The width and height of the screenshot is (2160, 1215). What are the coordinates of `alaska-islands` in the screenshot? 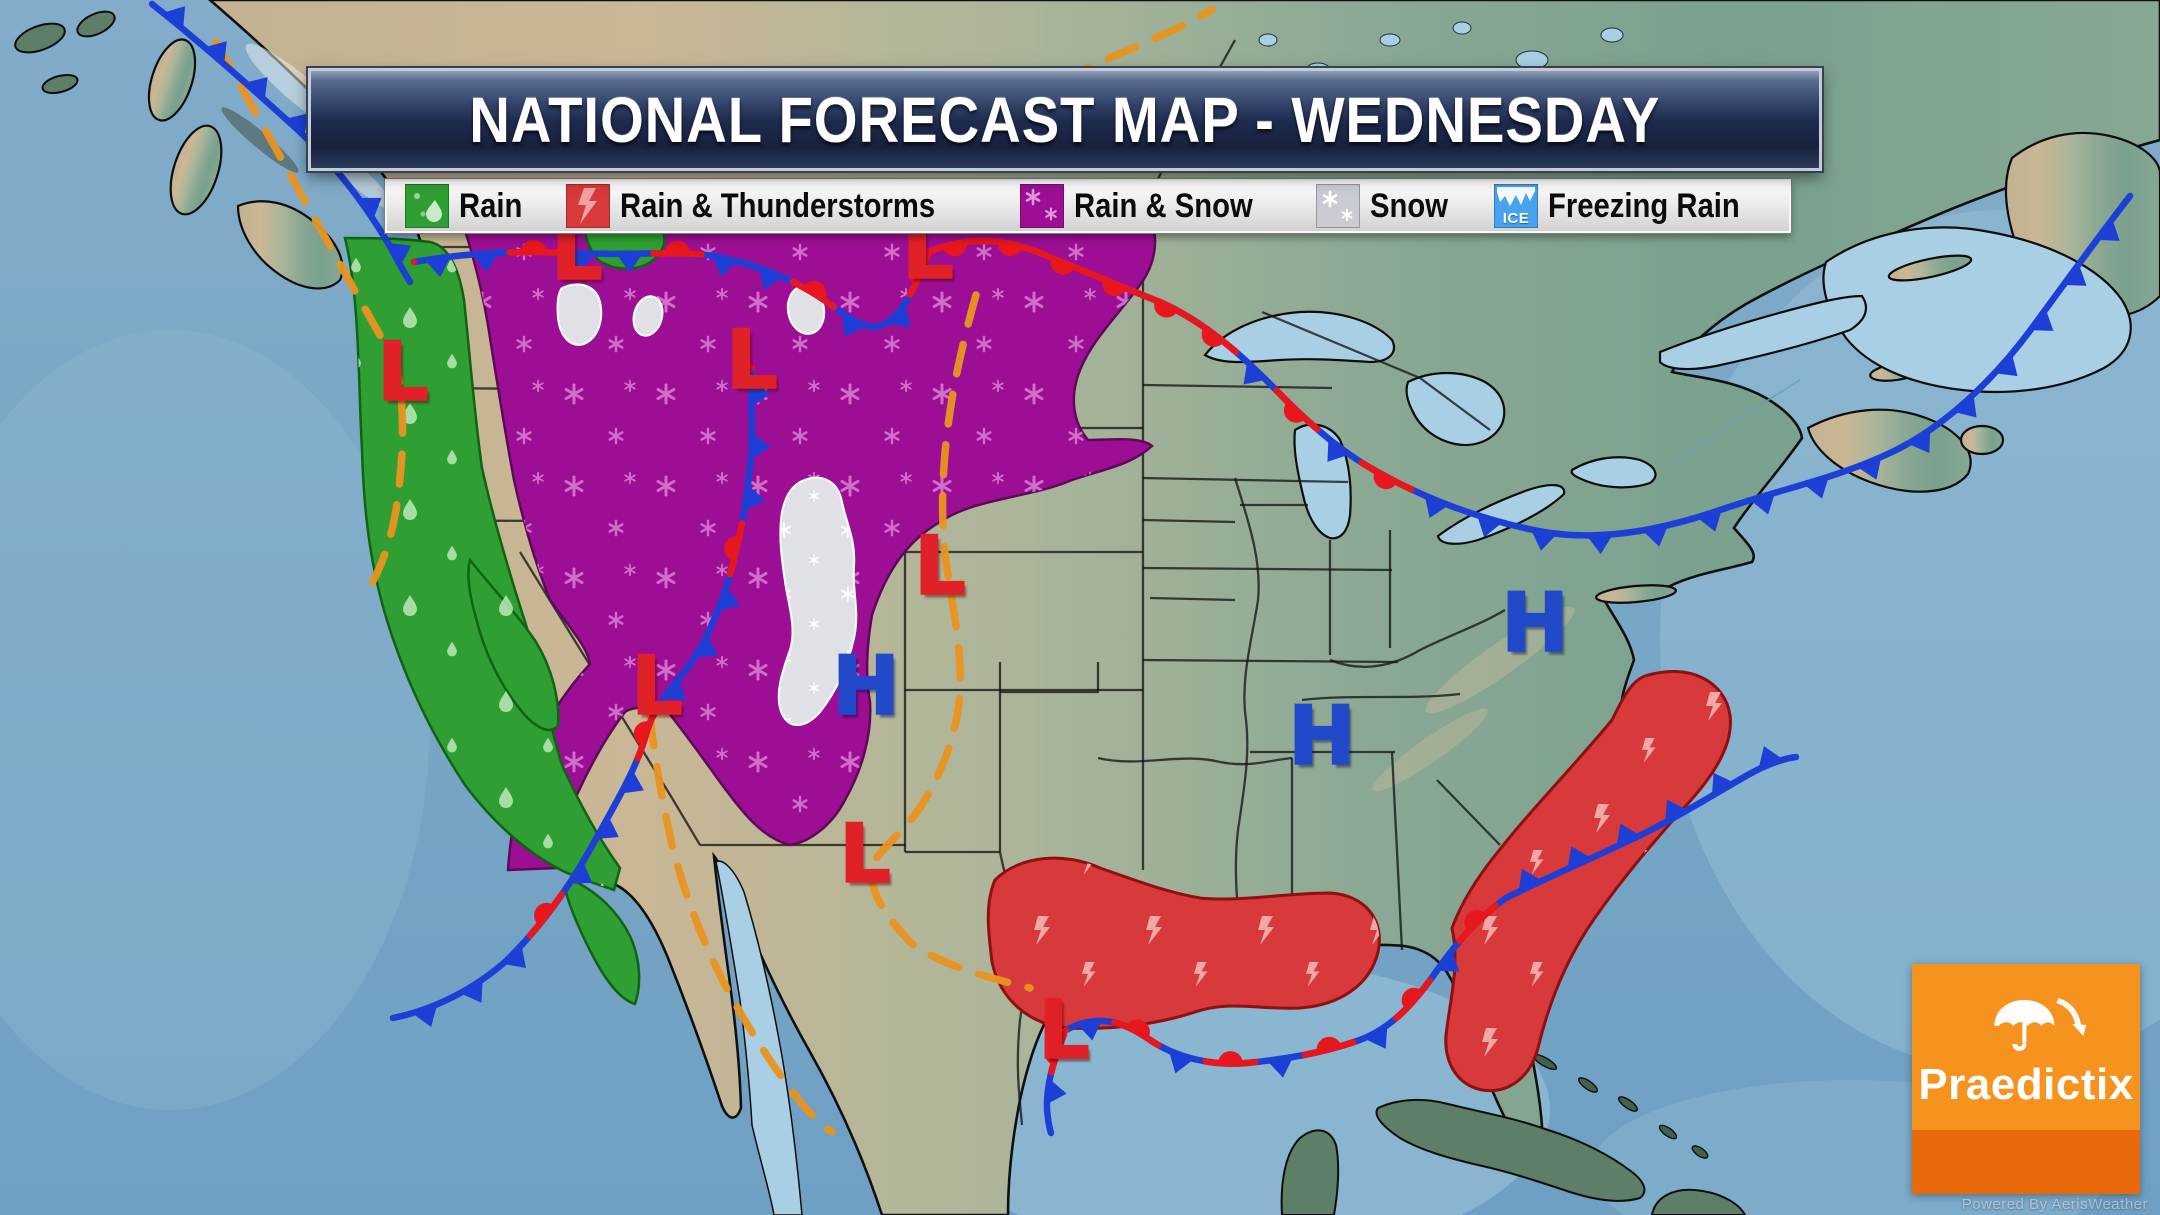 It's located at (40, 38).